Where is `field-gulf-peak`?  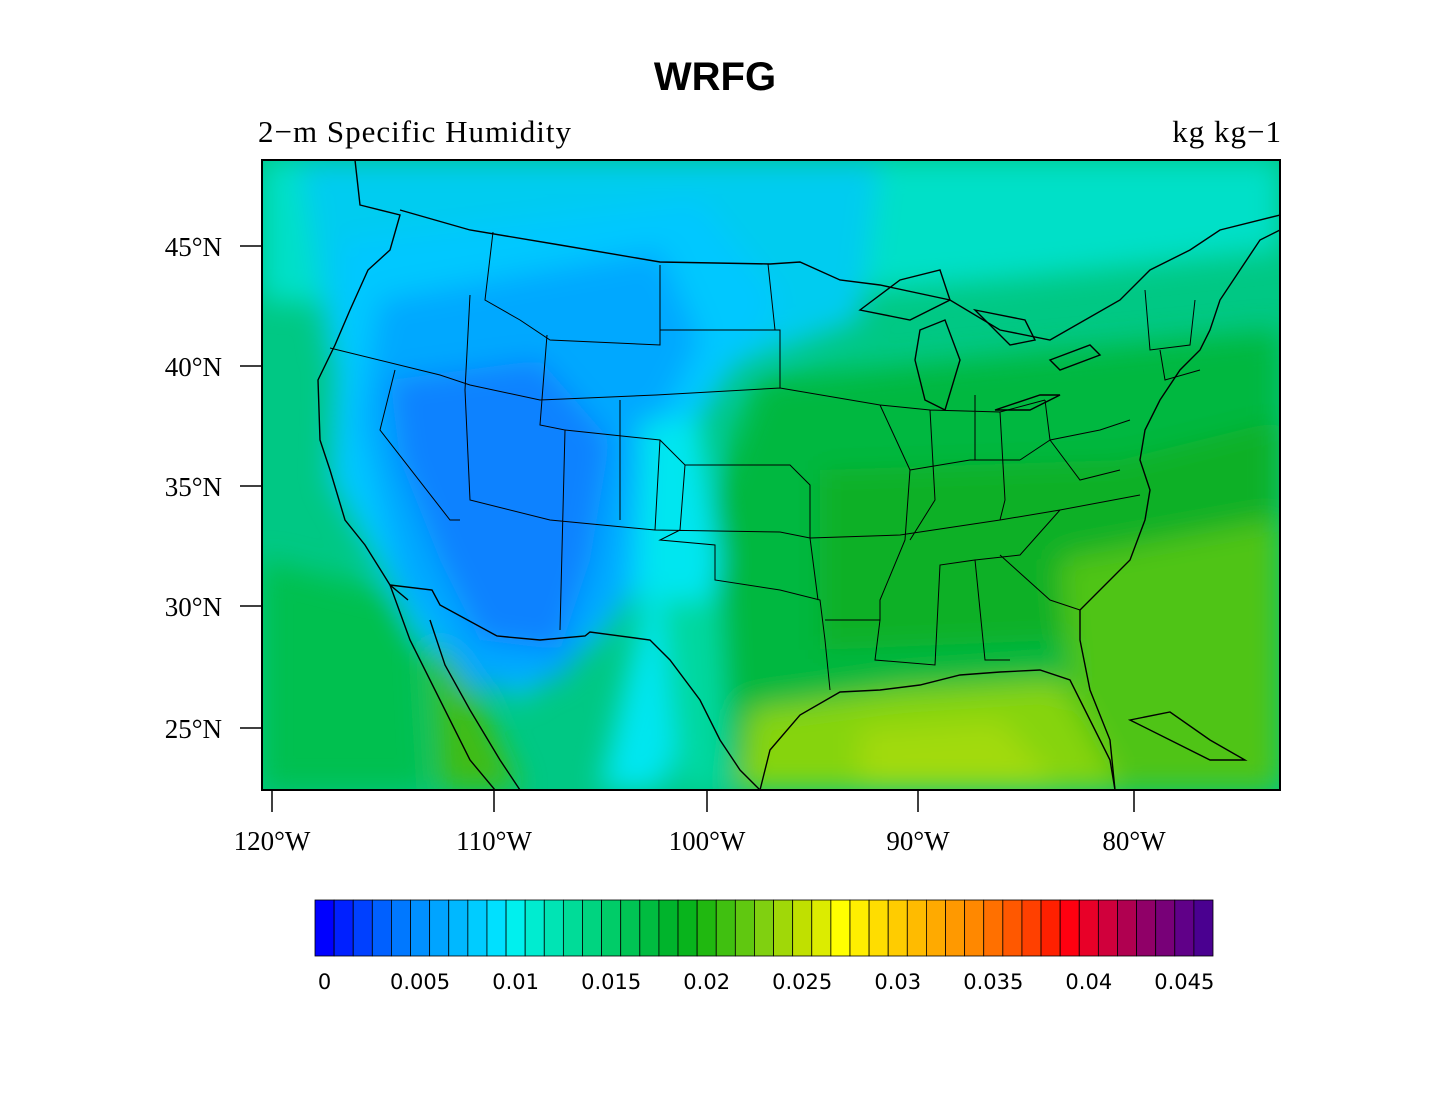
field-gulf-peak is located at coordinates (960, 755).